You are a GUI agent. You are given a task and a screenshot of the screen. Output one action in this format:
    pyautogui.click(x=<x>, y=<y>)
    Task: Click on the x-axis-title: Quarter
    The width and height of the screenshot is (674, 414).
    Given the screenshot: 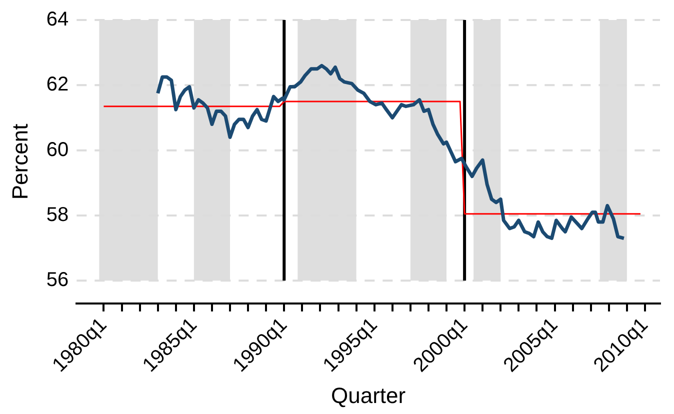 What is the action you would take?
    pyautogui.click(x=368, y=395)
    